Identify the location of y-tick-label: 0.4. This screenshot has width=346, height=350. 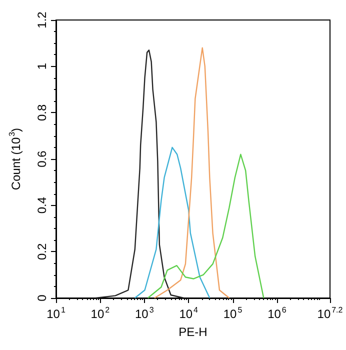
(42, 205).